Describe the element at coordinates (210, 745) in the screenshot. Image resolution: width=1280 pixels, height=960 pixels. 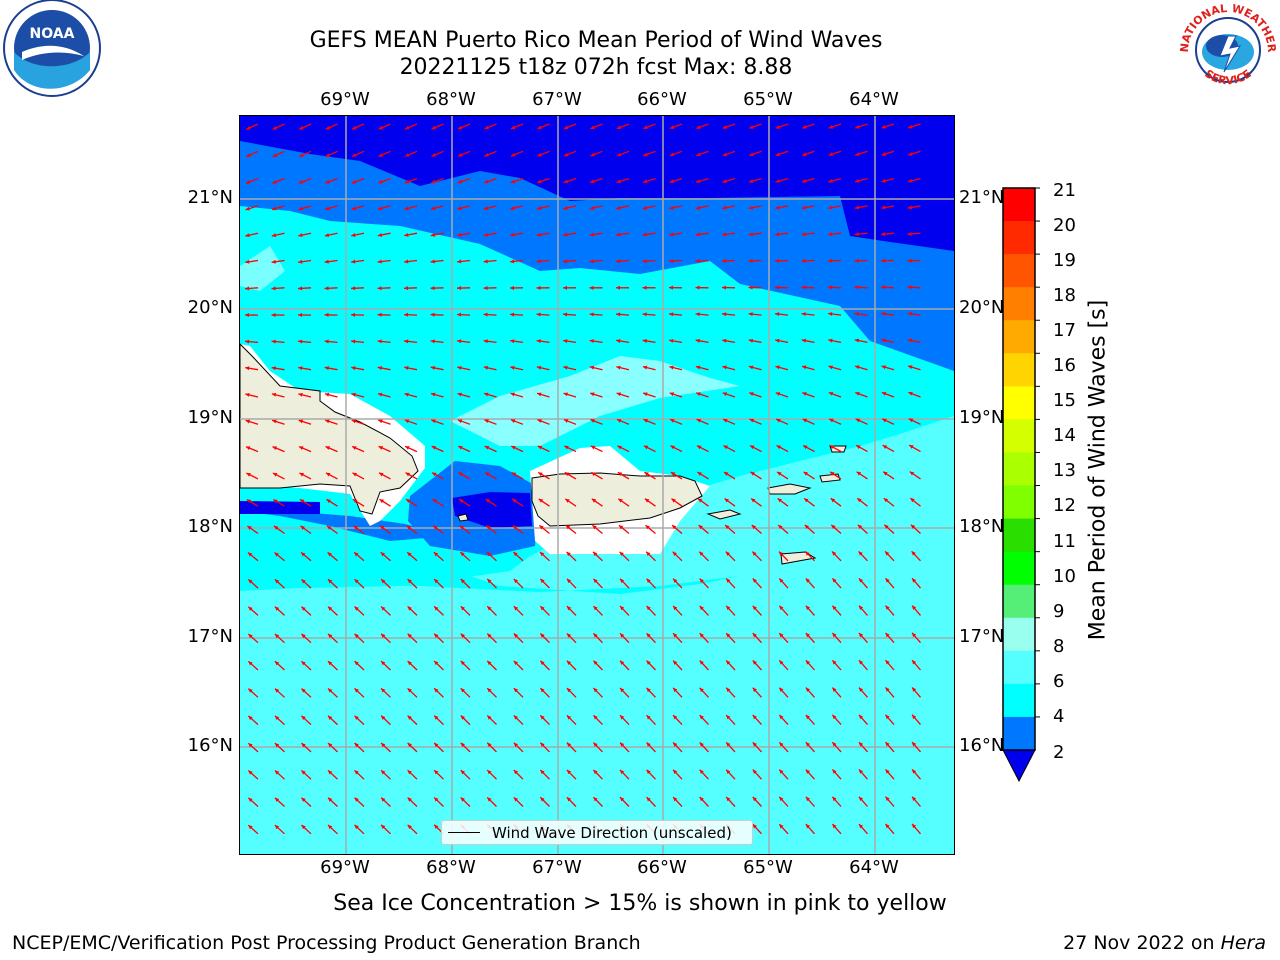
I see `lat-label-left: 16°N` at that location.